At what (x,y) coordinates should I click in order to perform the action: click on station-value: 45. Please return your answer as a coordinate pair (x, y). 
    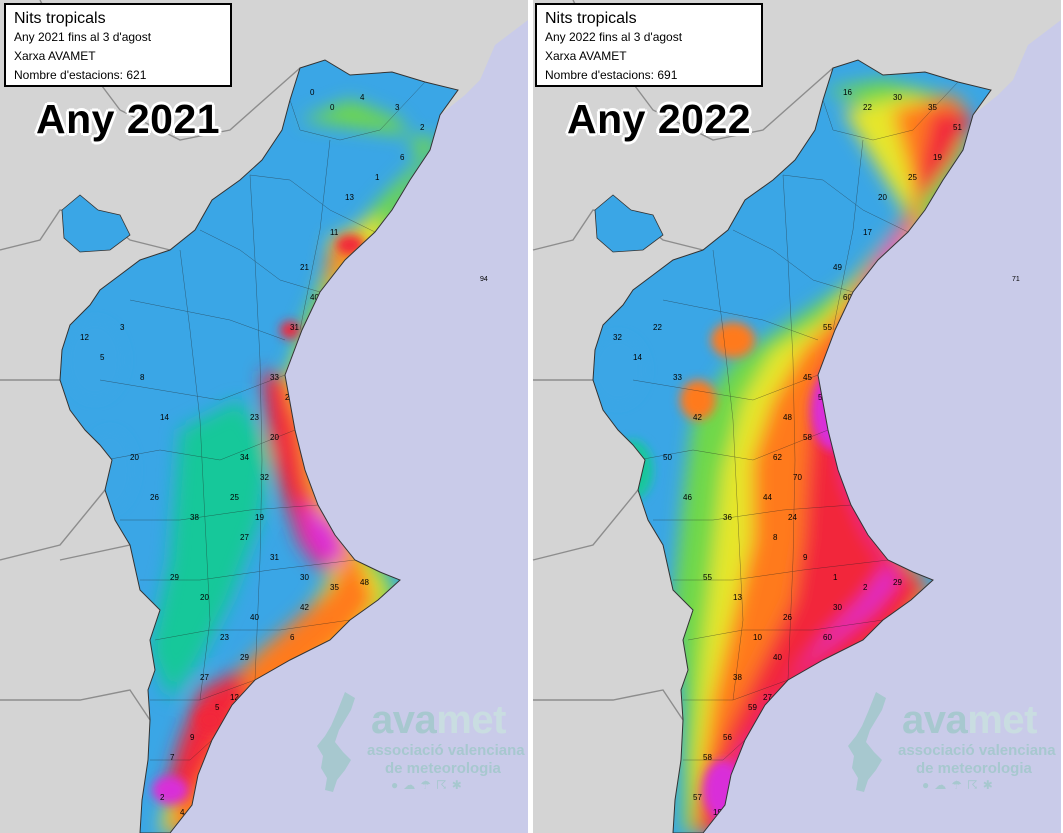
    Looking at the image, I should click on (807, 377).